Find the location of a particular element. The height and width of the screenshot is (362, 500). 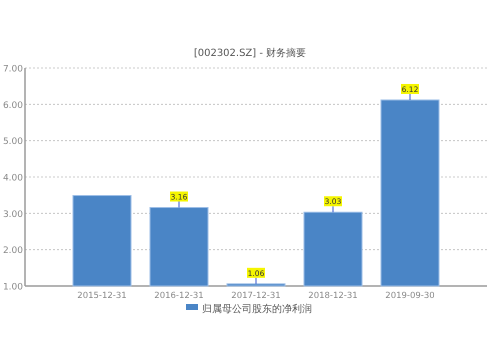

x-tick-label: 2015-12-31 is located at coordinates (102, 296).